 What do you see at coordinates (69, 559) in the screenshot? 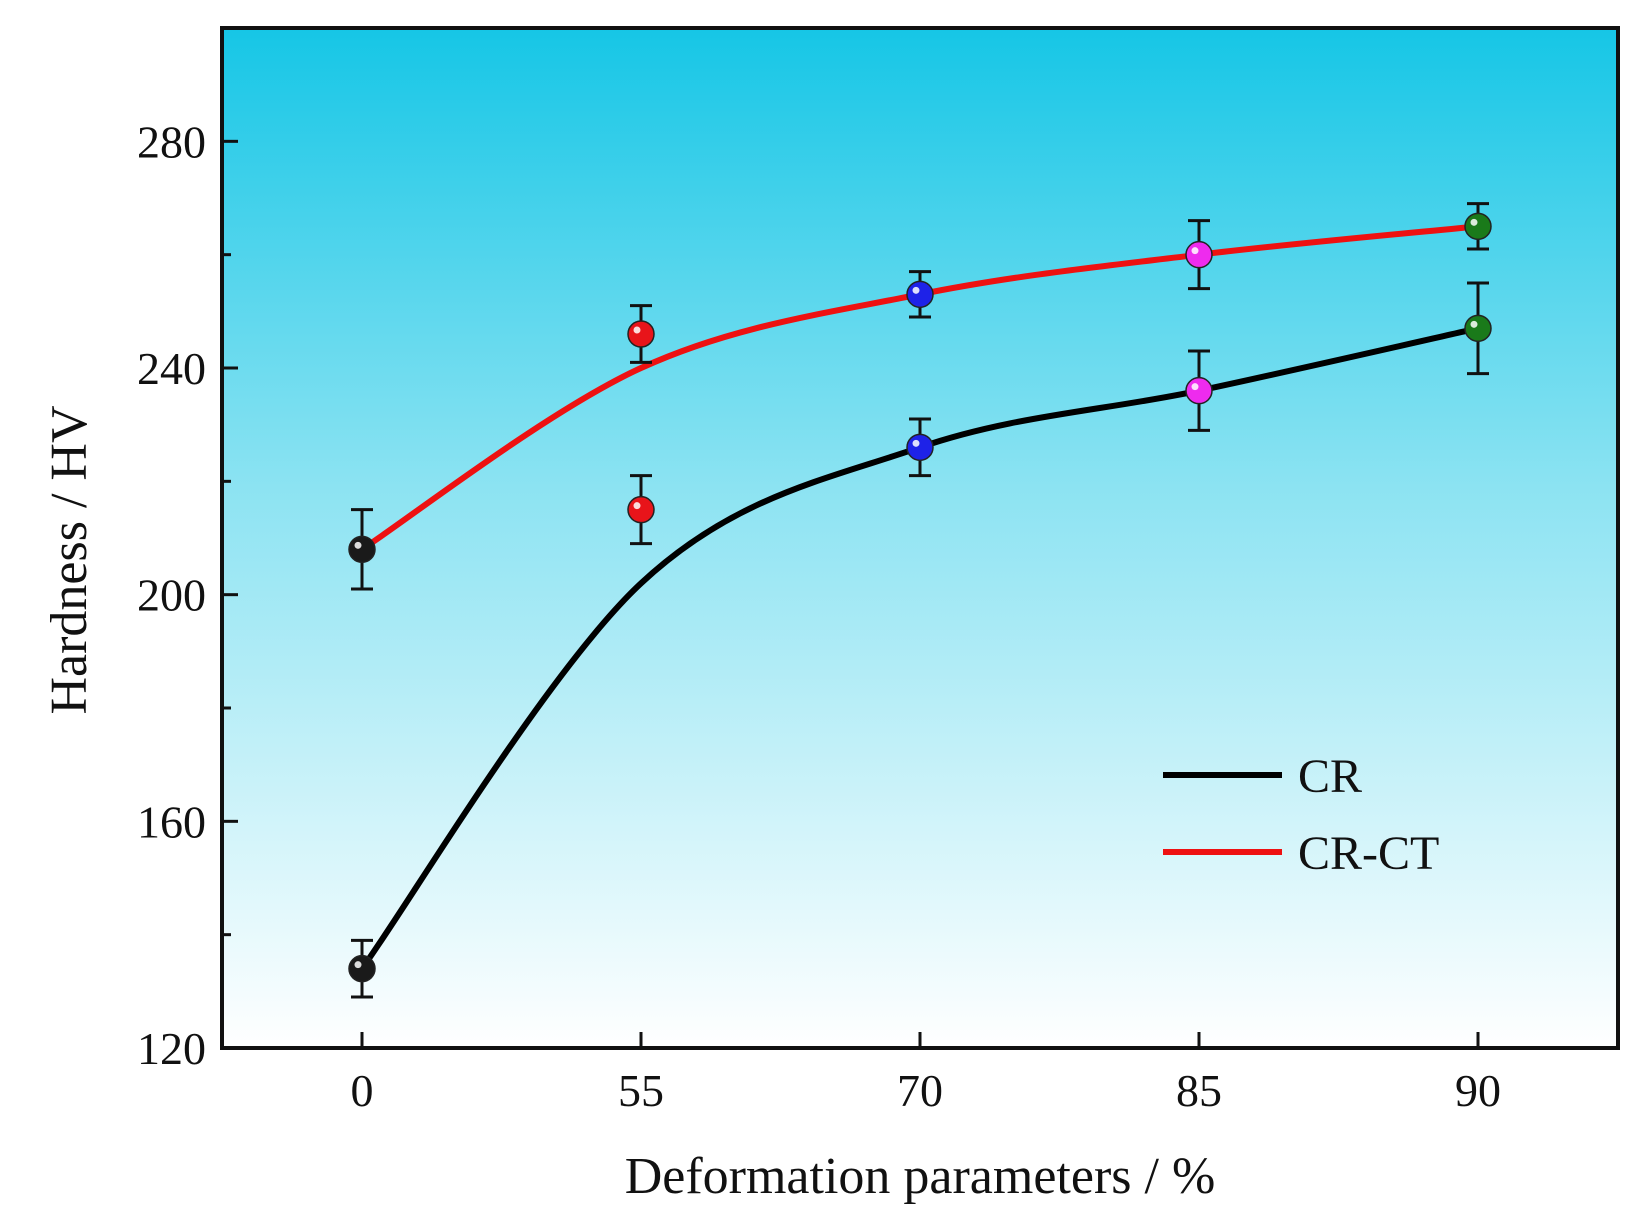
I see `y-axis-title: Hardness / HV` at bounding box center [69, 559].